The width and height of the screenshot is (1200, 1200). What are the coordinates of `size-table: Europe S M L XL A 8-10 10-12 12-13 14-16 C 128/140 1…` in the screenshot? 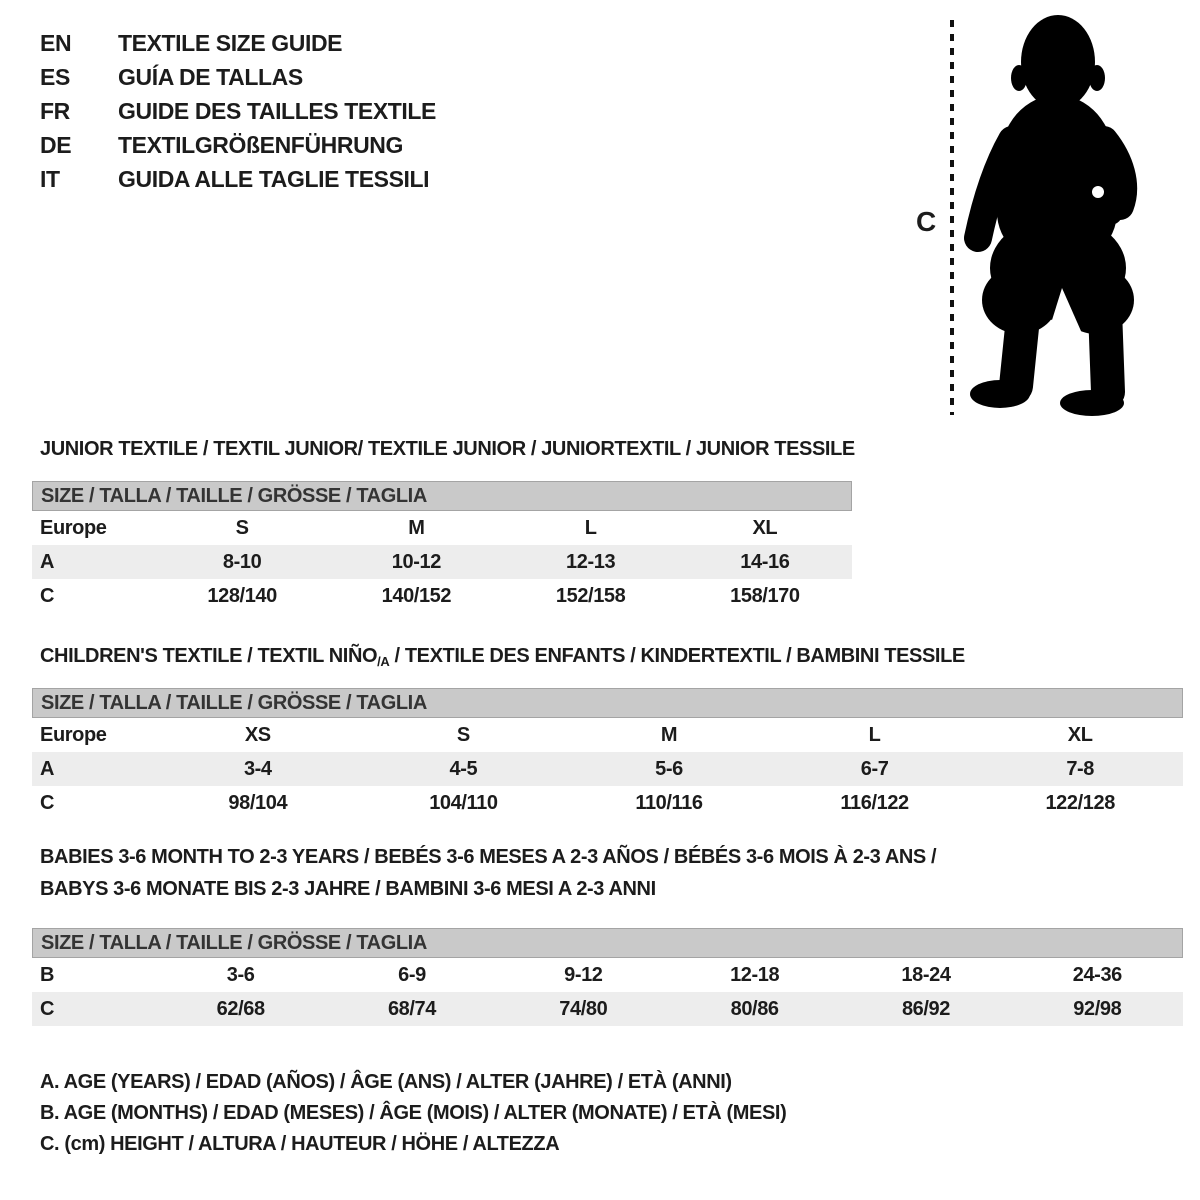 It's located at (442, 562).